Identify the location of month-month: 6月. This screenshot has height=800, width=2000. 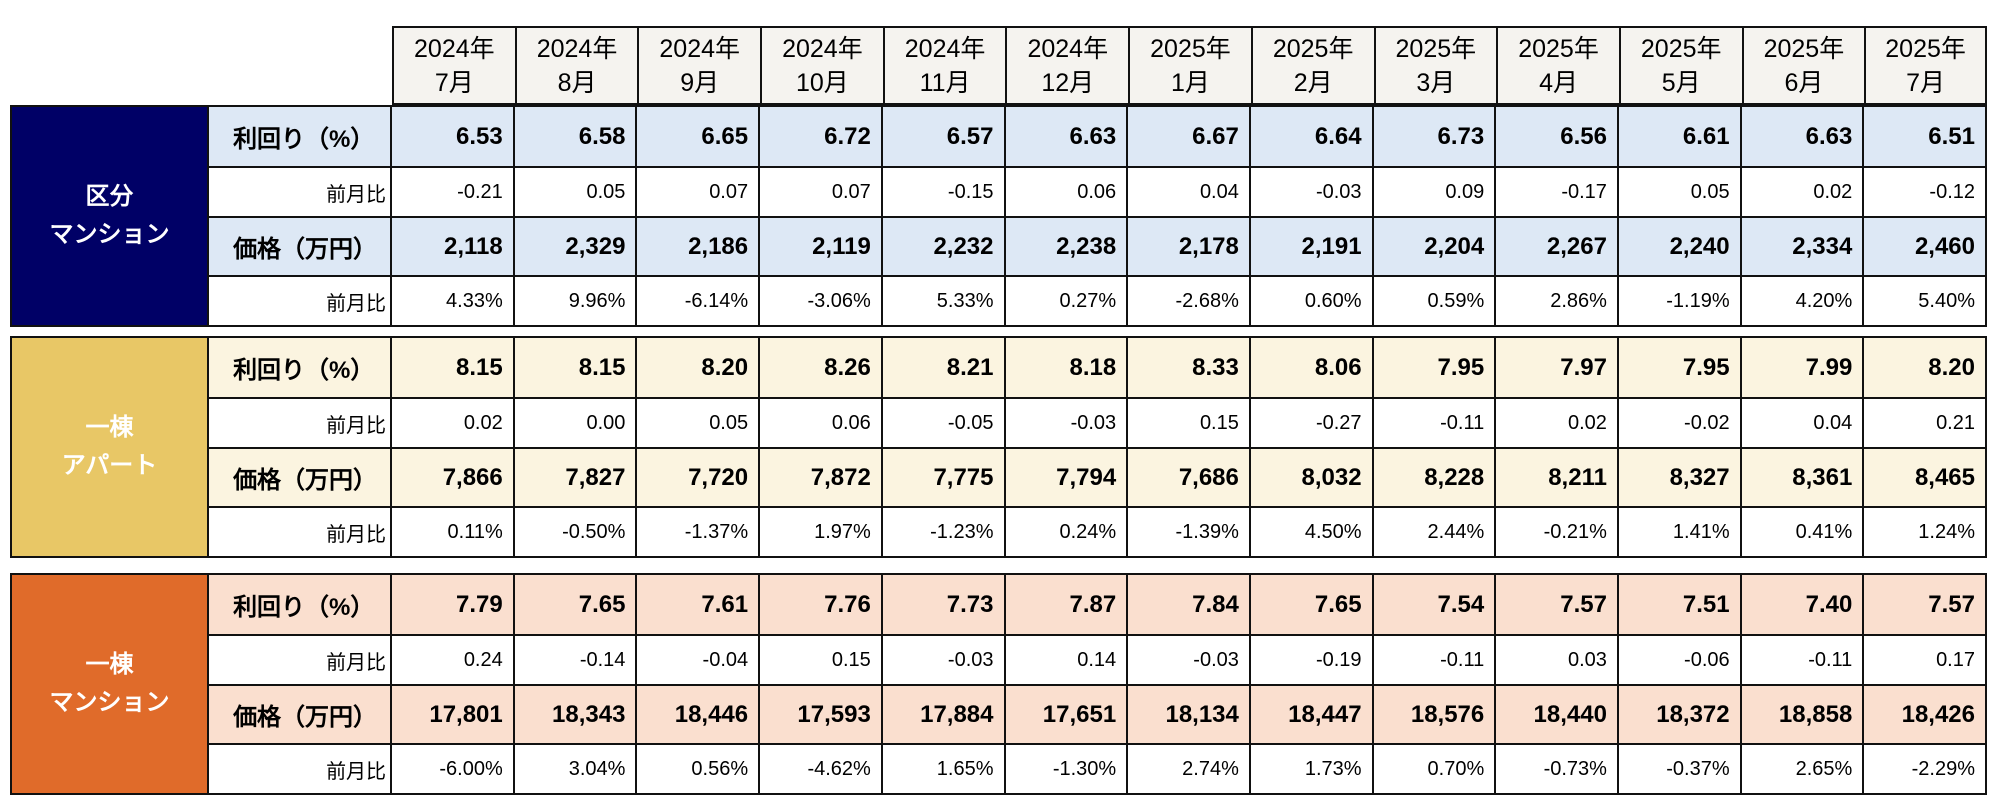
(1804, 82).